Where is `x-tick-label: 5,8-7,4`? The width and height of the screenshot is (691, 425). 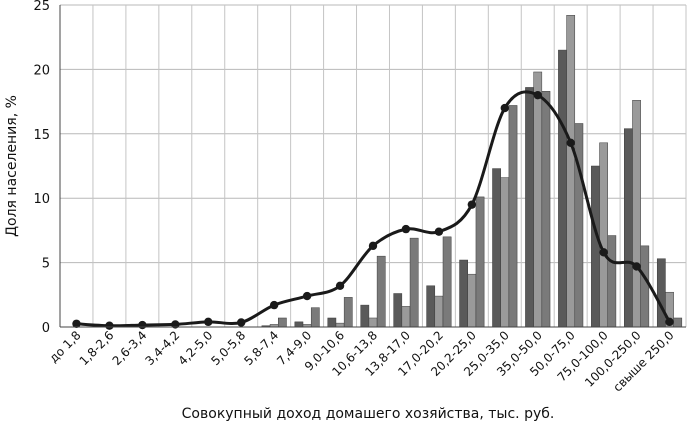
x-tick-label: 5,8-7,4 is located at coordinates (261, 348).